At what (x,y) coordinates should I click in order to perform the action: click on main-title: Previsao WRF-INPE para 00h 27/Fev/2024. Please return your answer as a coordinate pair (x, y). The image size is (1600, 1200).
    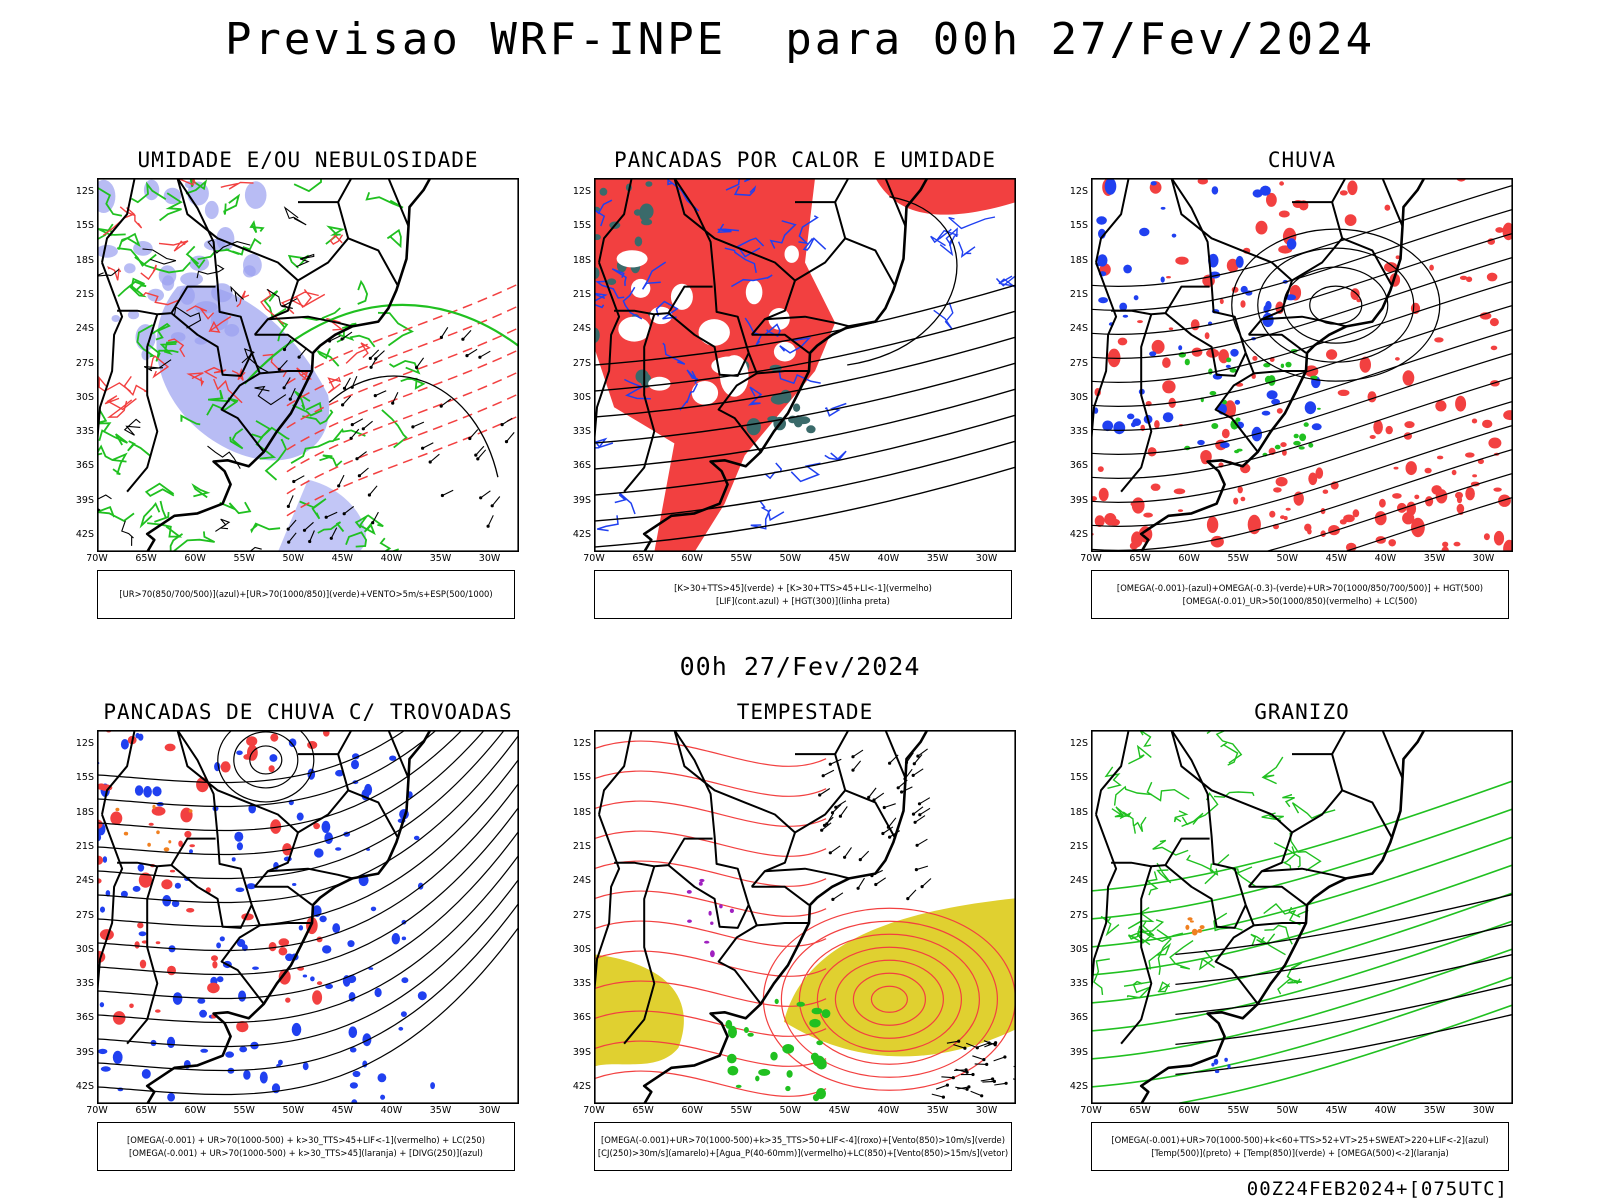
    Looking at the image, I should click on (800, 39).